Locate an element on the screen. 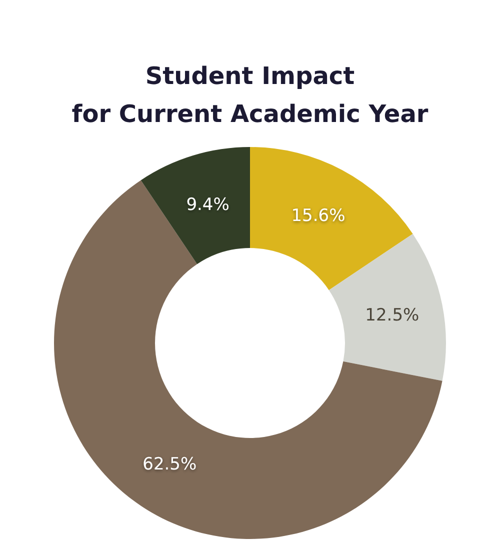  chart-title: Student Impact for Current Academic Year is located at coordinates (250, 95).